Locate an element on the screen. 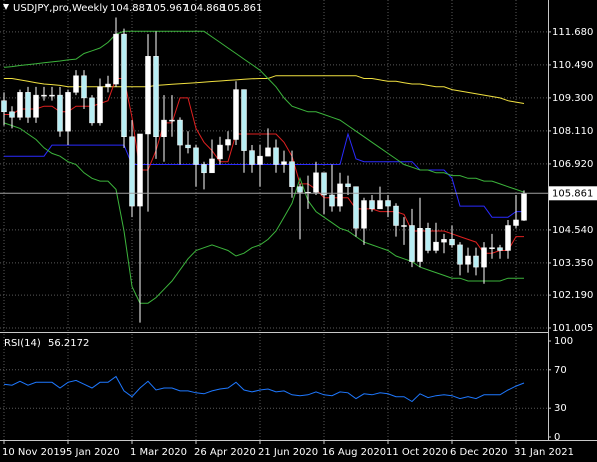 This screenshot has height=462, width=597. rsi-tick-label: 70 is located at coordinates (560, 370).